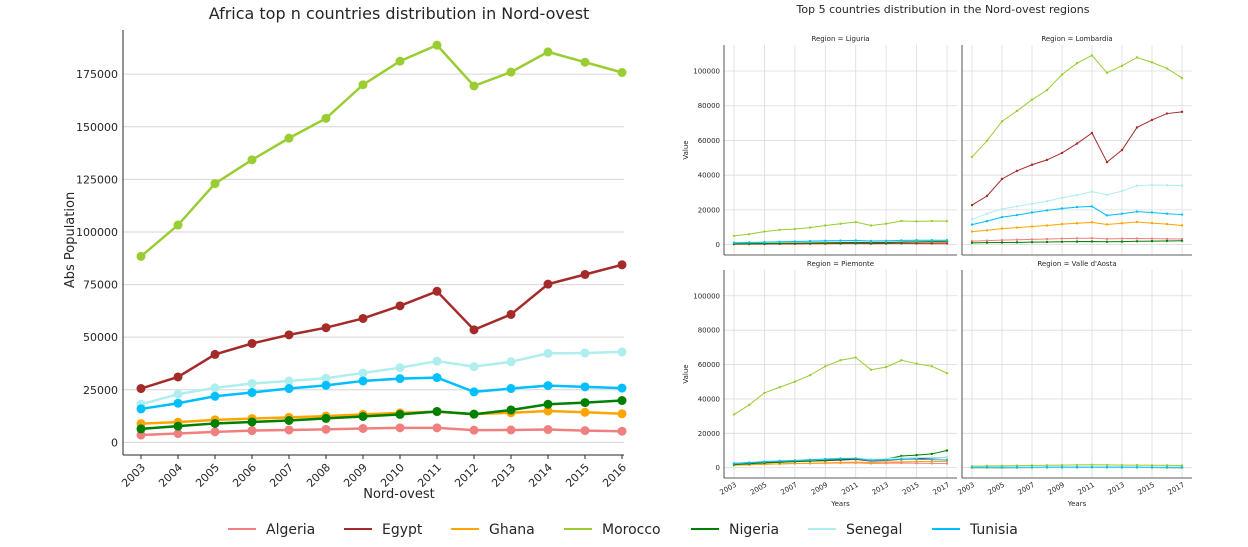 Image resolution: width=1248 pixels, height=547 pixels. What do you see at coordinates (252, 383) in the screenshot?
I see `main-point-senegal` at bounding box center [252, 383].